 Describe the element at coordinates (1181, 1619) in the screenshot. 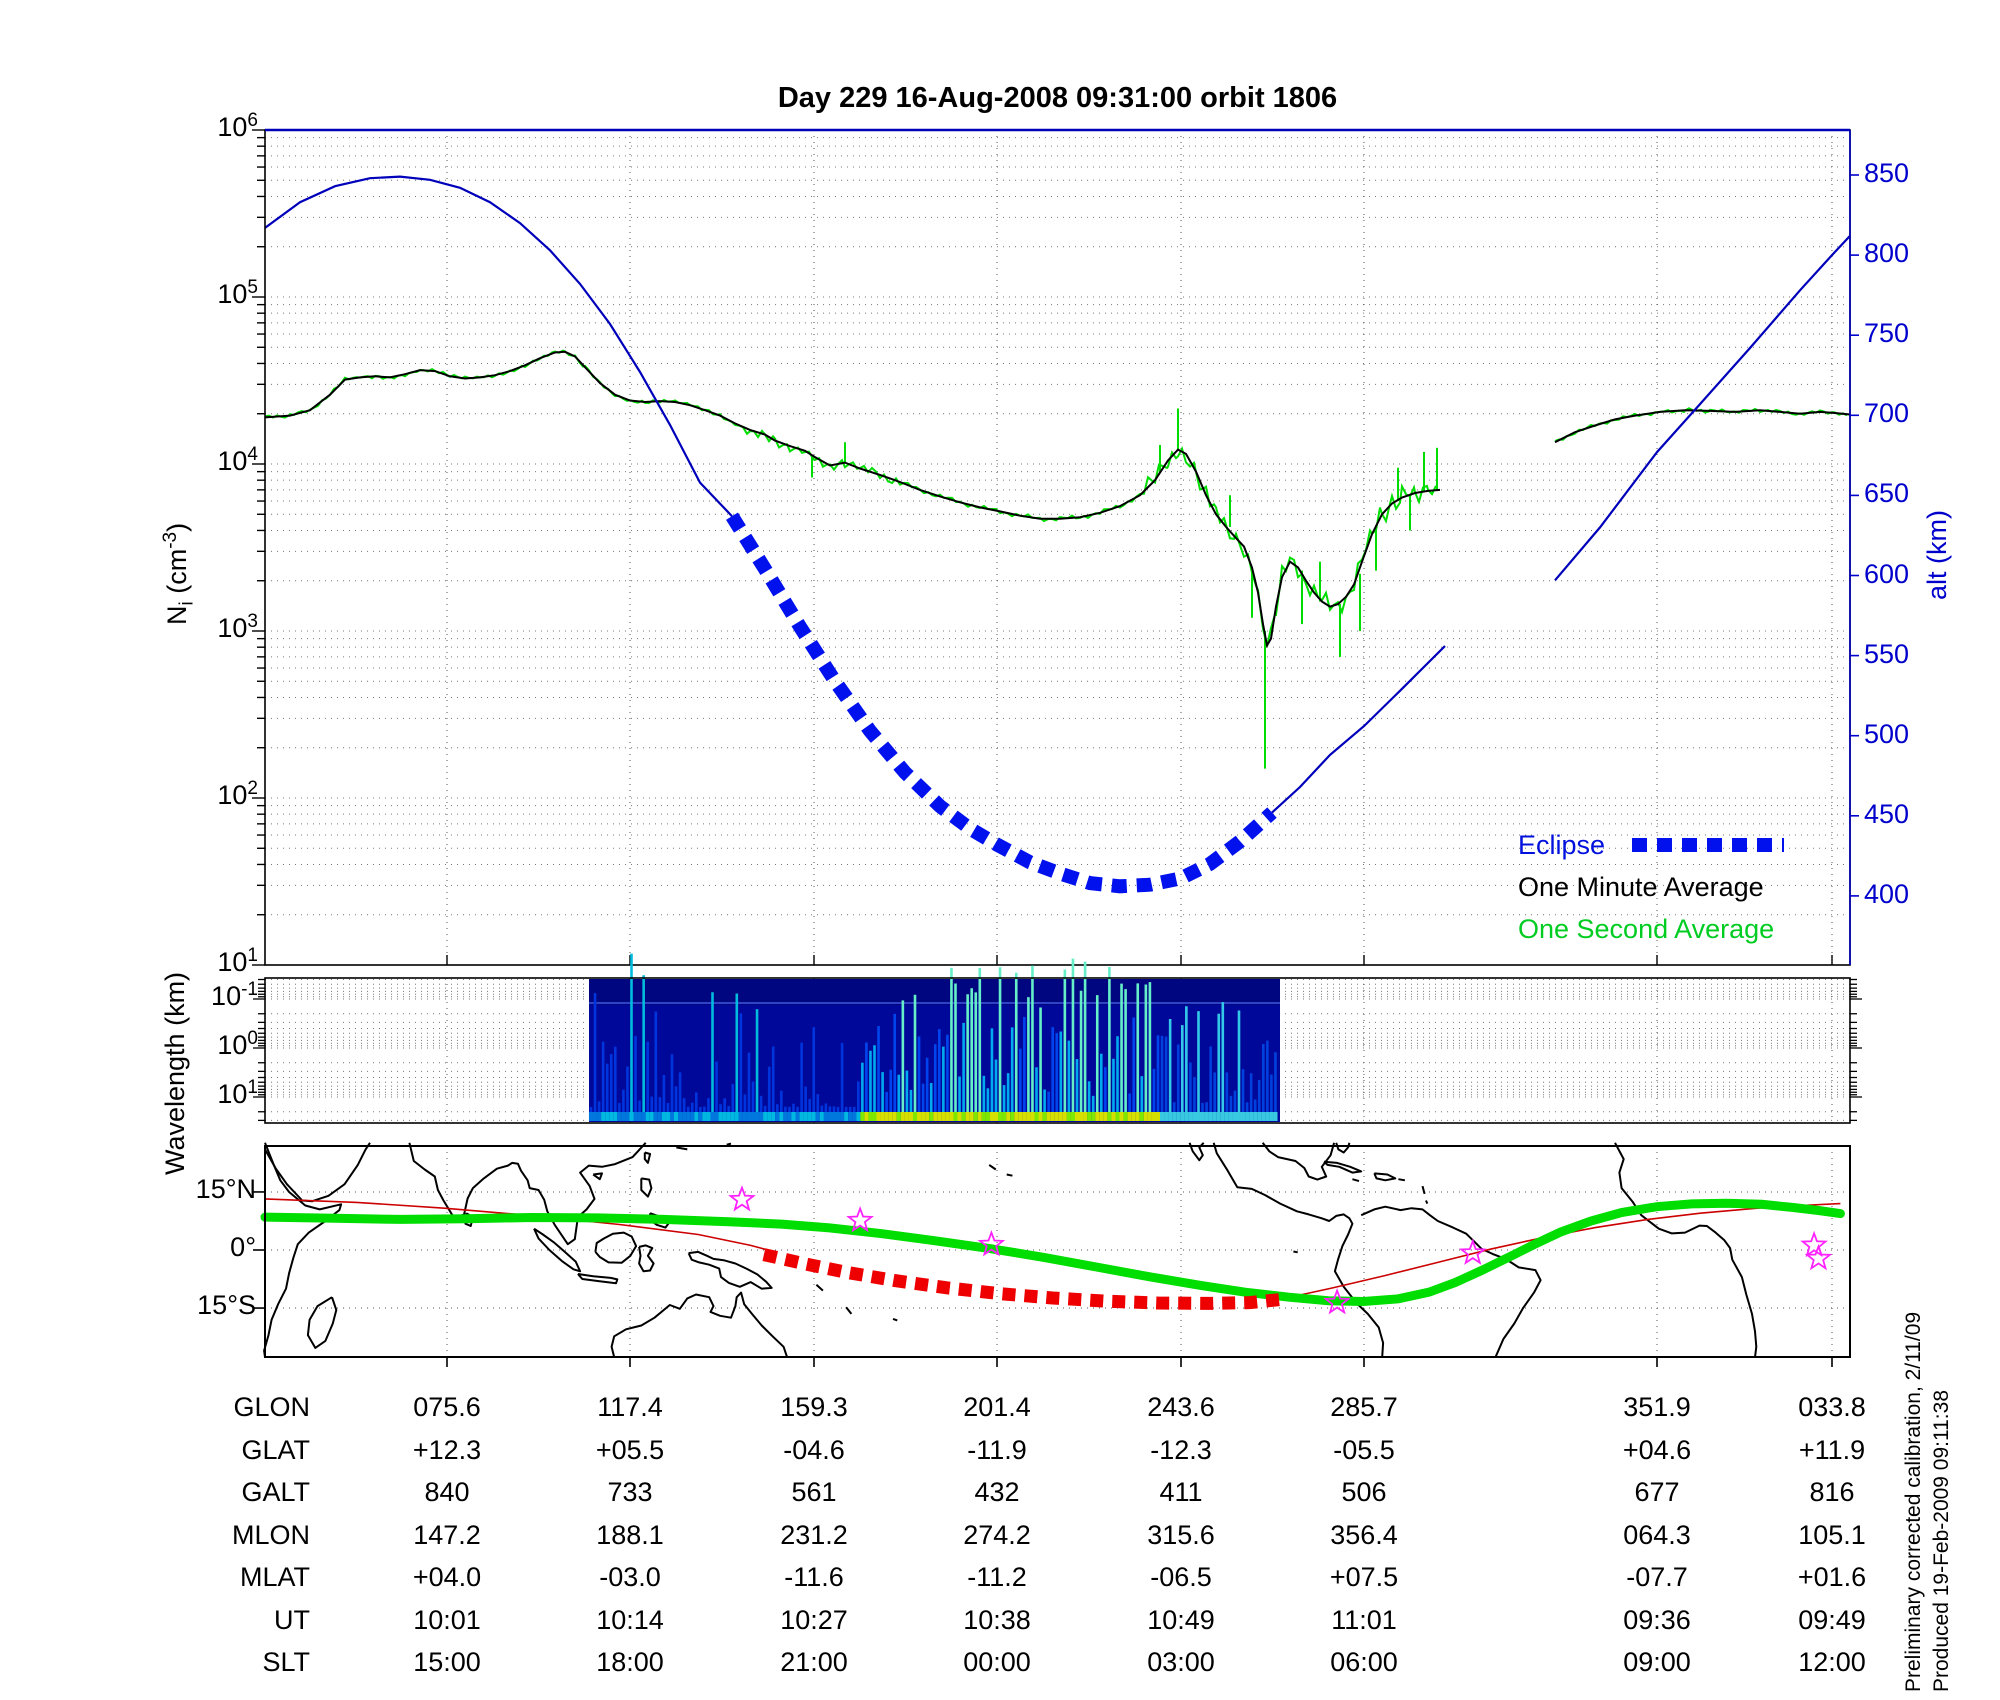

I see `table-cell: 10:49` at that location.